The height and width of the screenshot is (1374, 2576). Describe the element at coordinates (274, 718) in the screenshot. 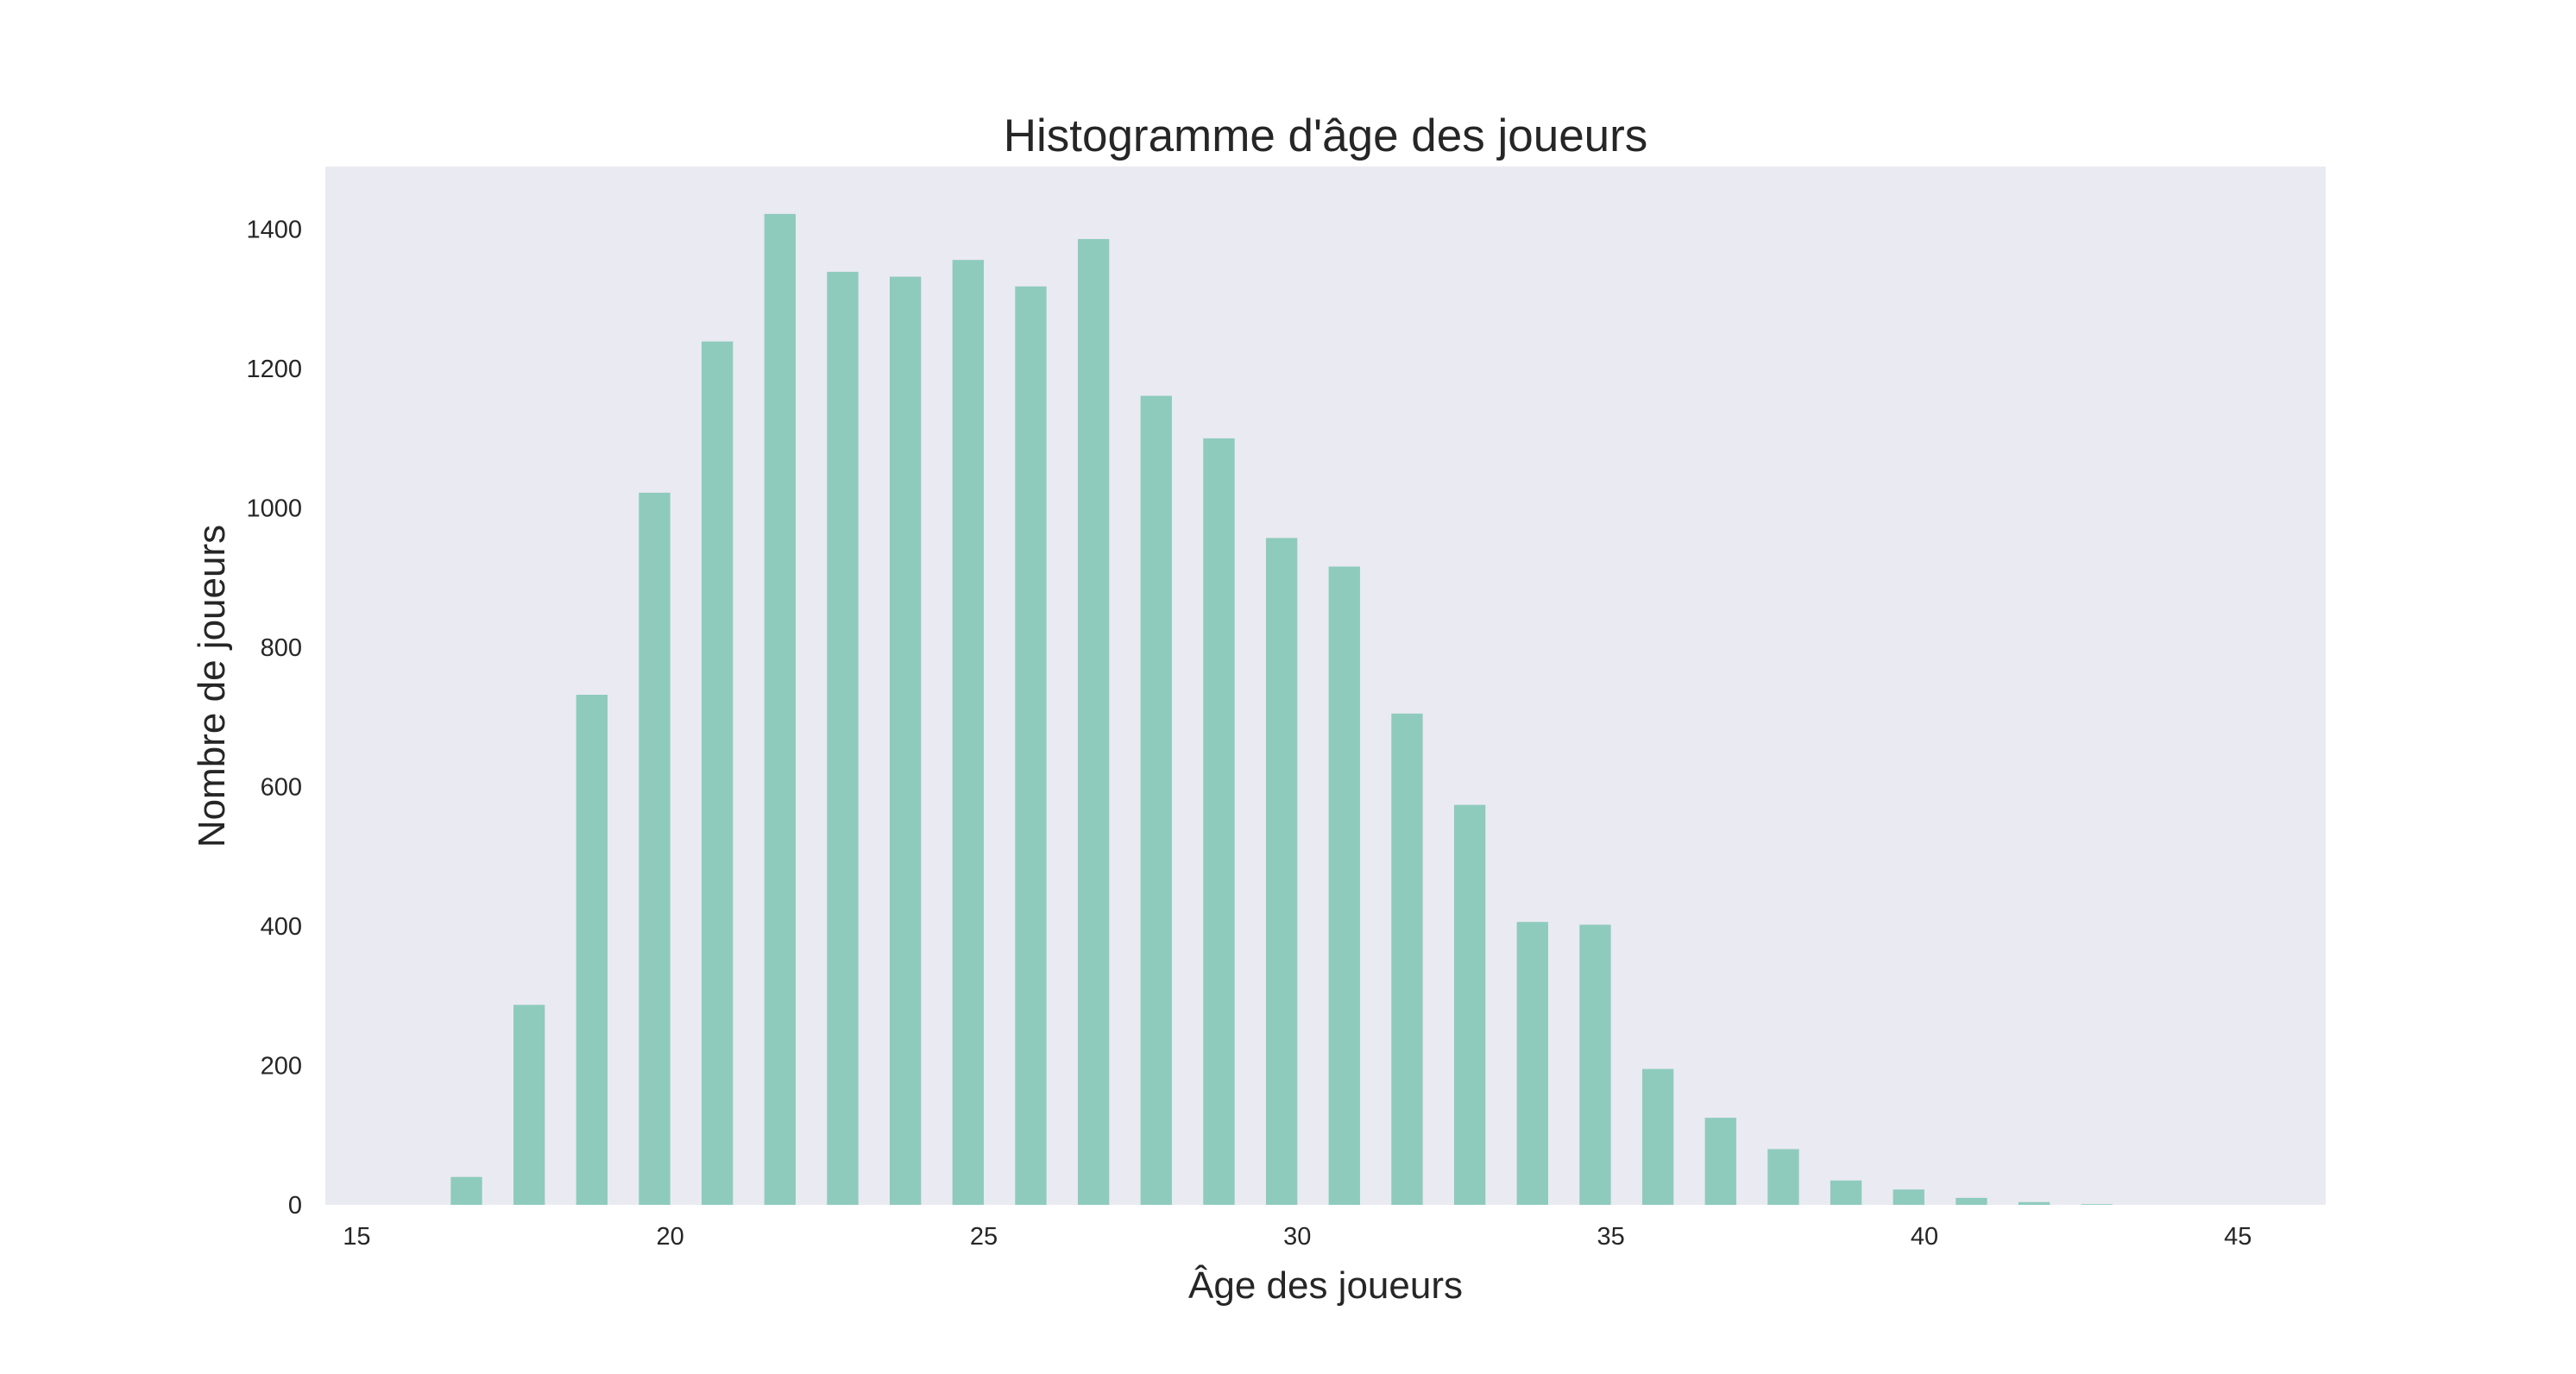

I see `y-tick-labels: 0 200 400 600 800 1000 1200 1400` at that location.